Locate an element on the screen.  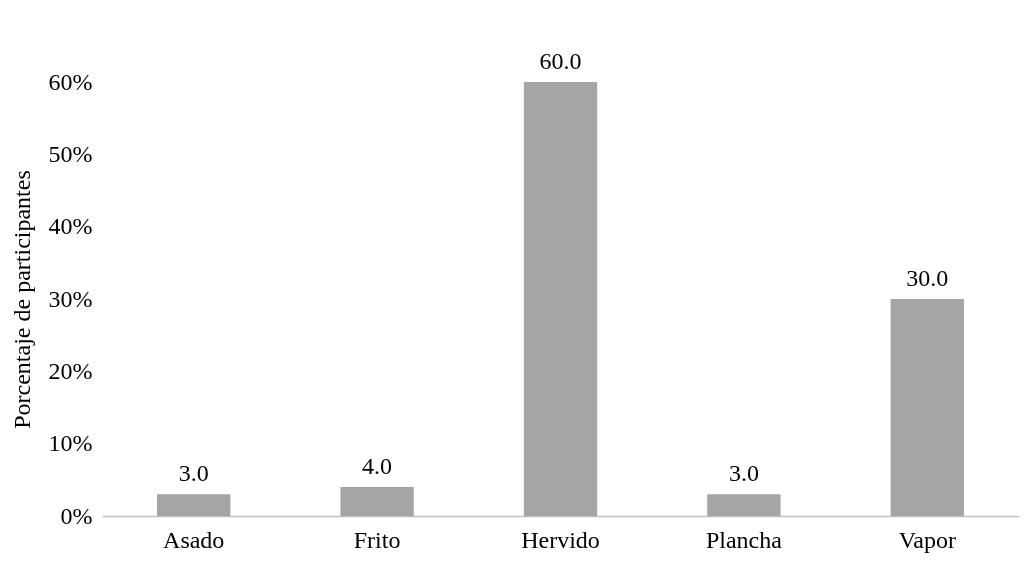
y-tick-label: 20% is located at coordinates (70, 370).